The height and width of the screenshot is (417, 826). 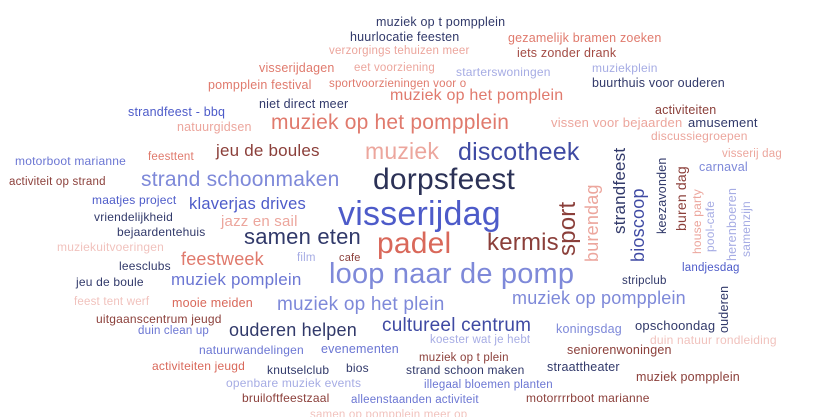 What do you see at coordinates (304, 104) in the screenshot?
I see `word: niet direct meer` at bounding box center [304, 104].